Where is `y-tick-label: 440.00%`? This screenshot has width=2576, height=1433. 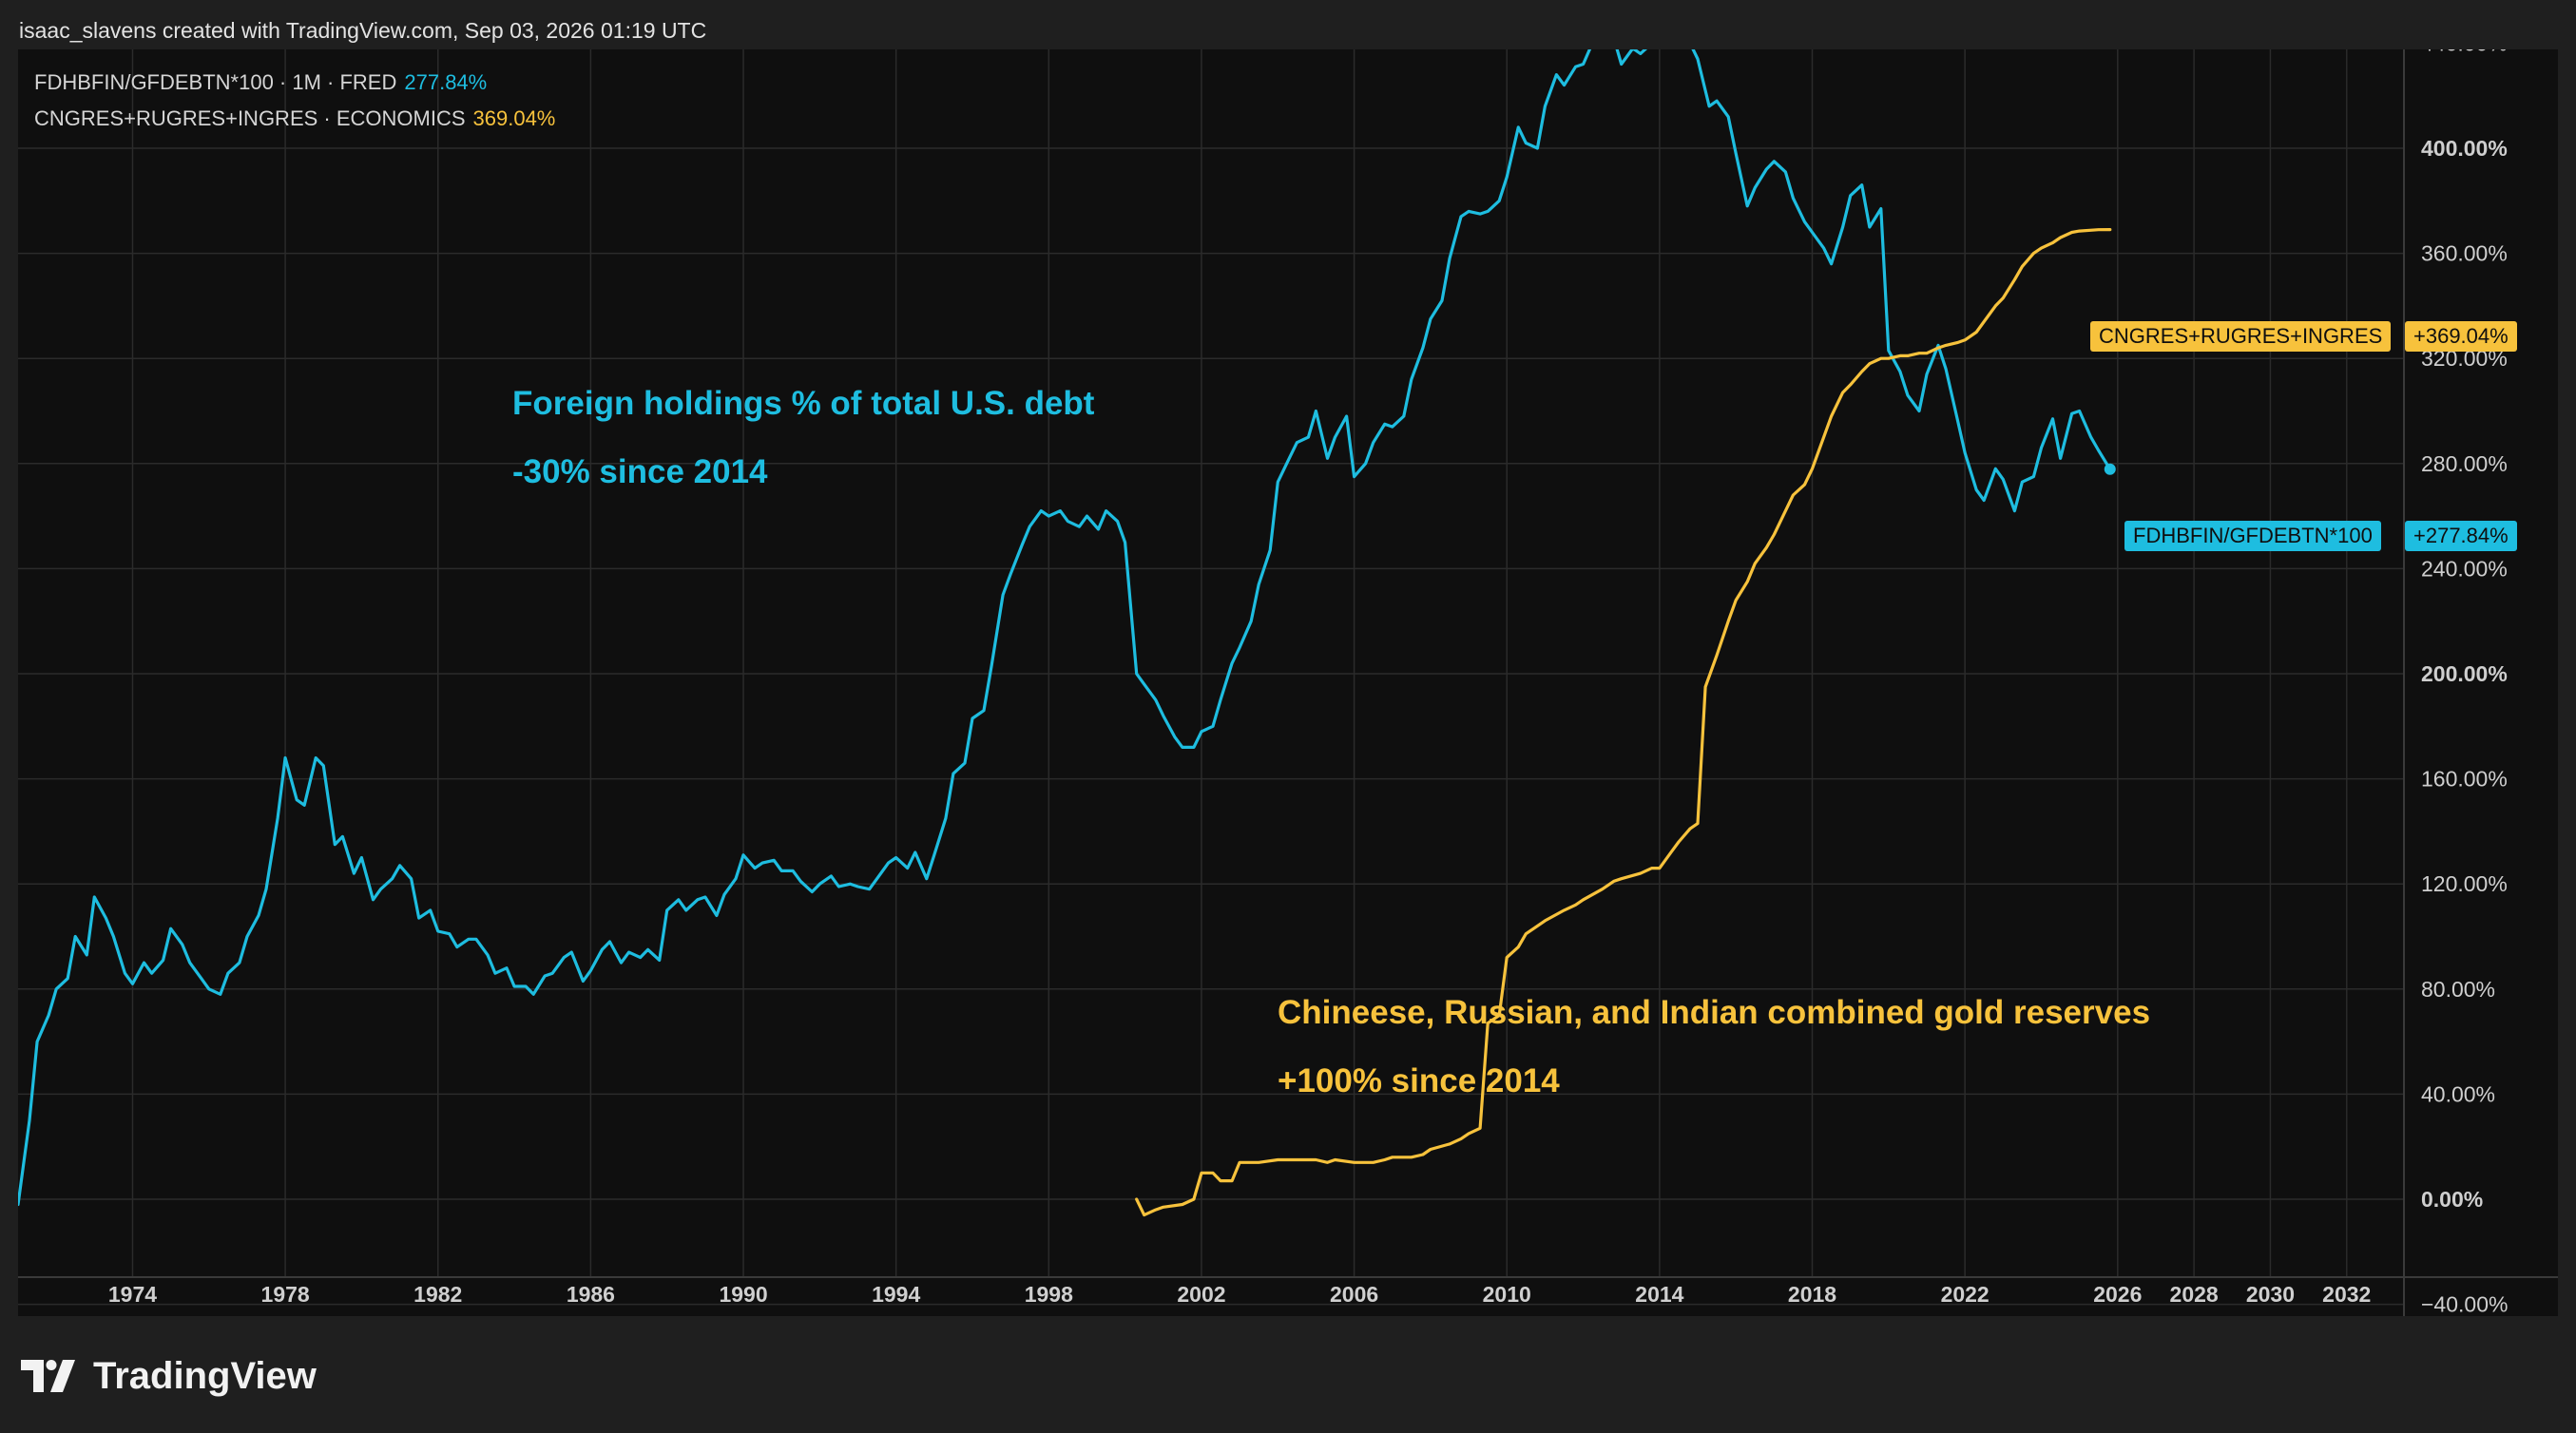 y-tick-label: 440.00% is located at coordinates (2464, 52).